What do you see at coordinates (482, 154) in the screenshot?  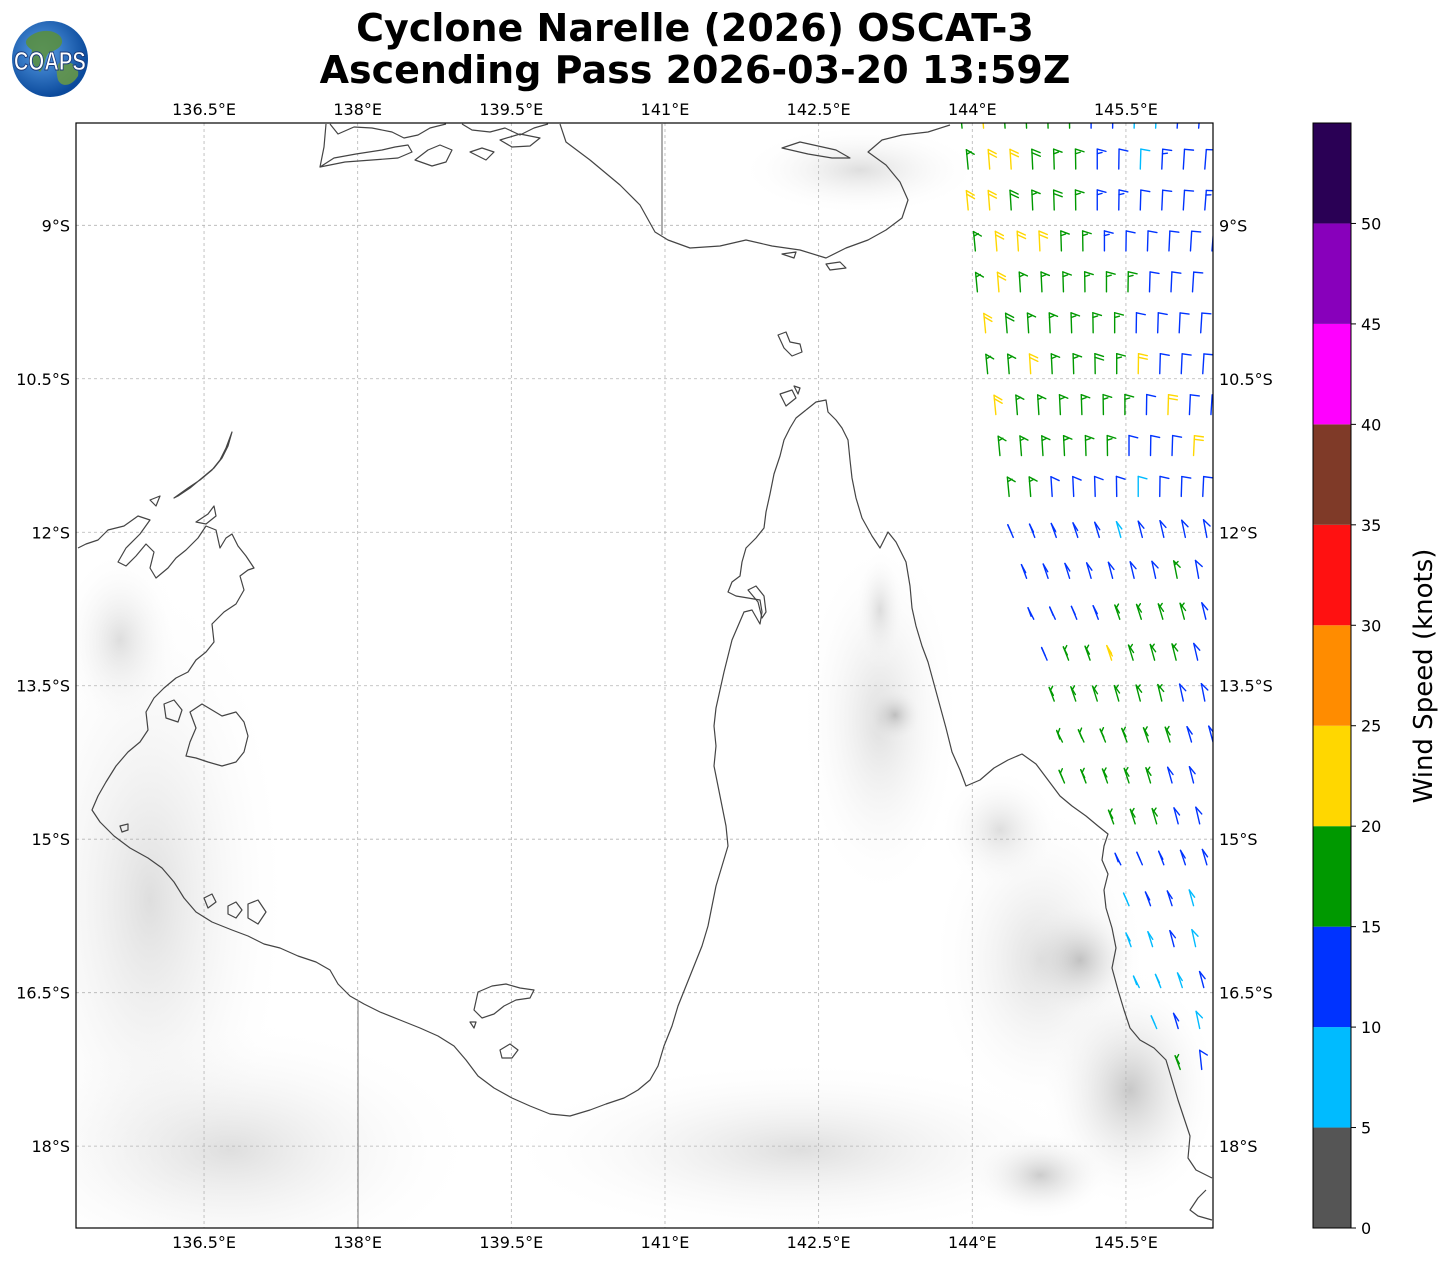 I see `coastline-island-small1` at bounding box center [482, 154].